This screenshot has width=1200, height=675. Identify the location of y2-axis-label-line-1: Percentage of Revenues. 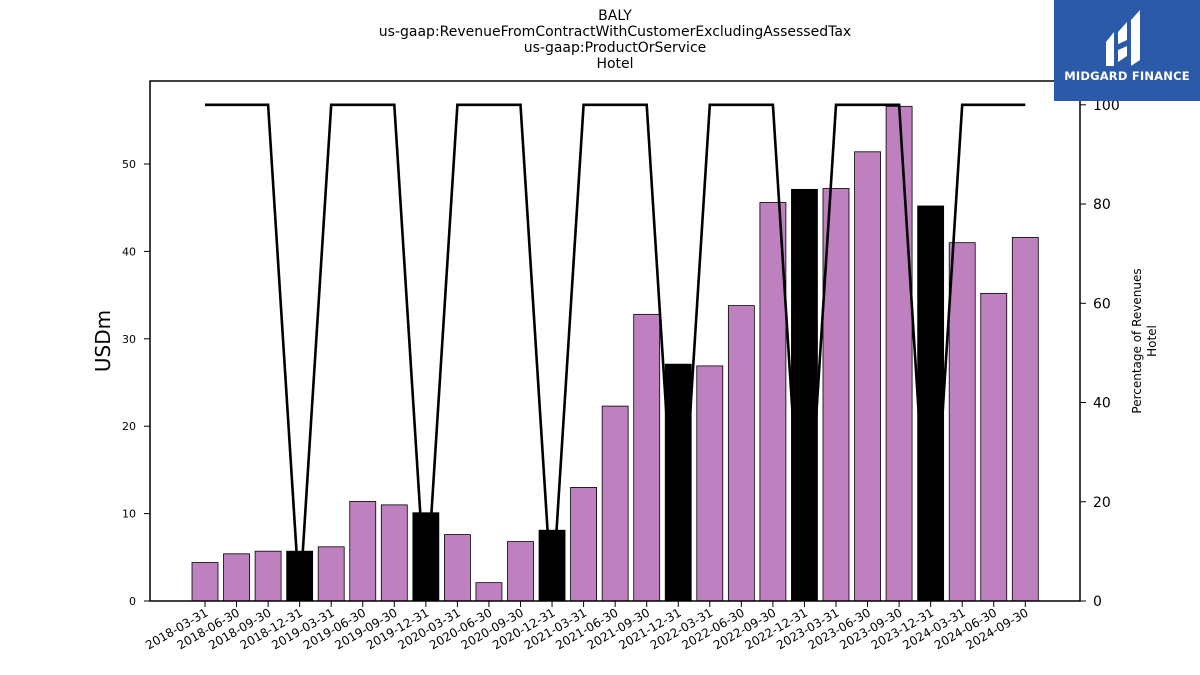
(1137, 340).